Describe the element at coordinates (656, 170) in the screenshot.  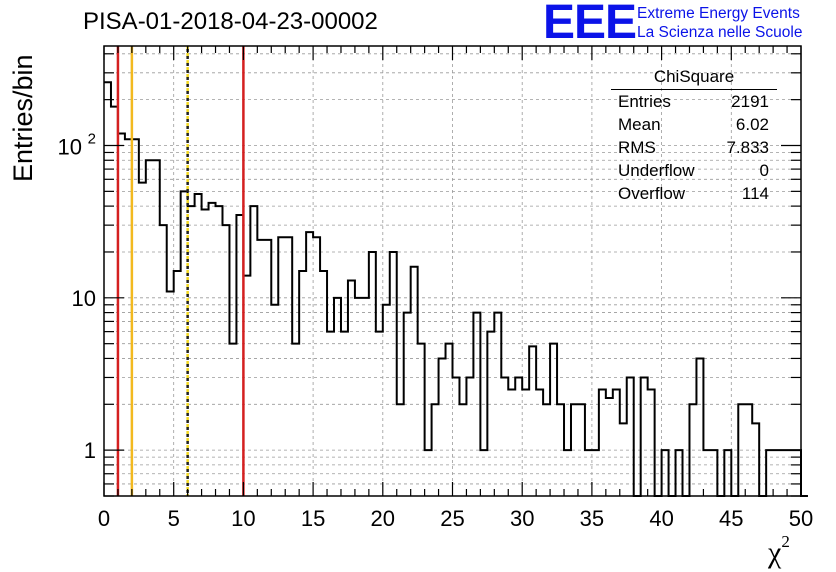
I see `stats-label: Underflow` at that location.